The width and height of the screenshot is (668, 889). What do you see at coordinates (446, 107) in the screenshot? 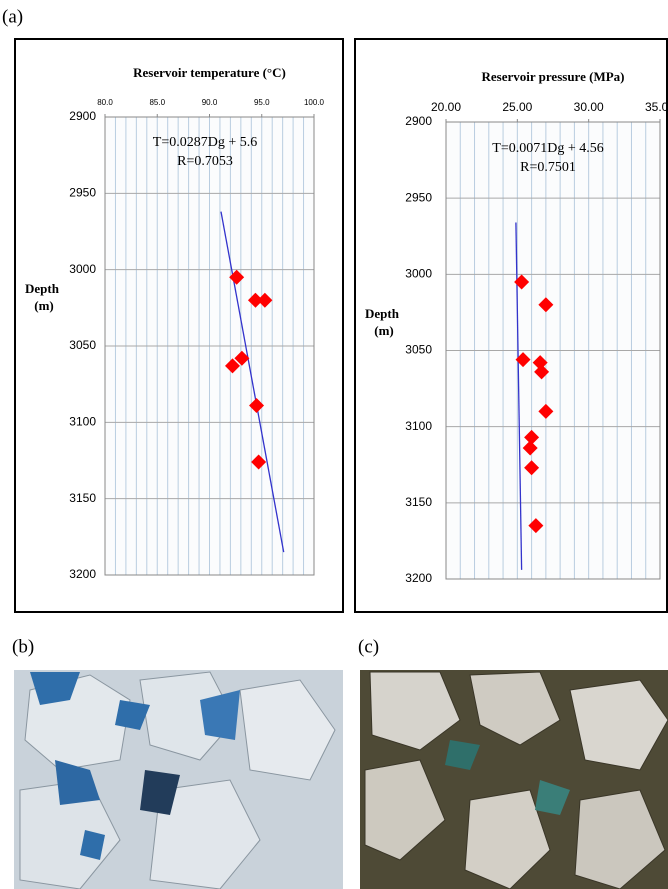
I see `x-tick-label: 20.00` at bounding box center [446, 107].